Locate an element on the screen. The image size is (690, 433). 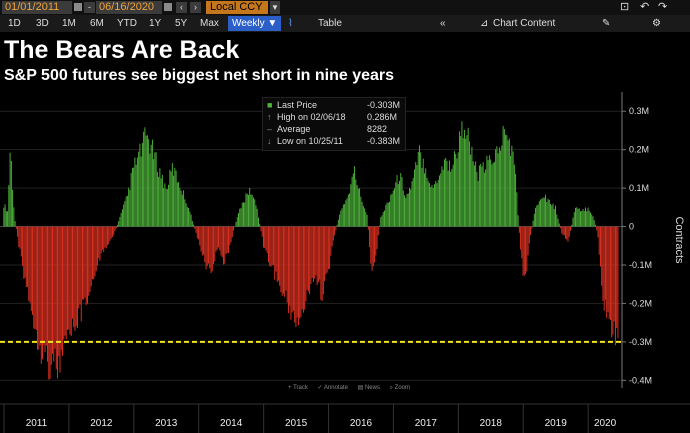
timeframe-ytd: YTD is located at coordinates (127, 23).